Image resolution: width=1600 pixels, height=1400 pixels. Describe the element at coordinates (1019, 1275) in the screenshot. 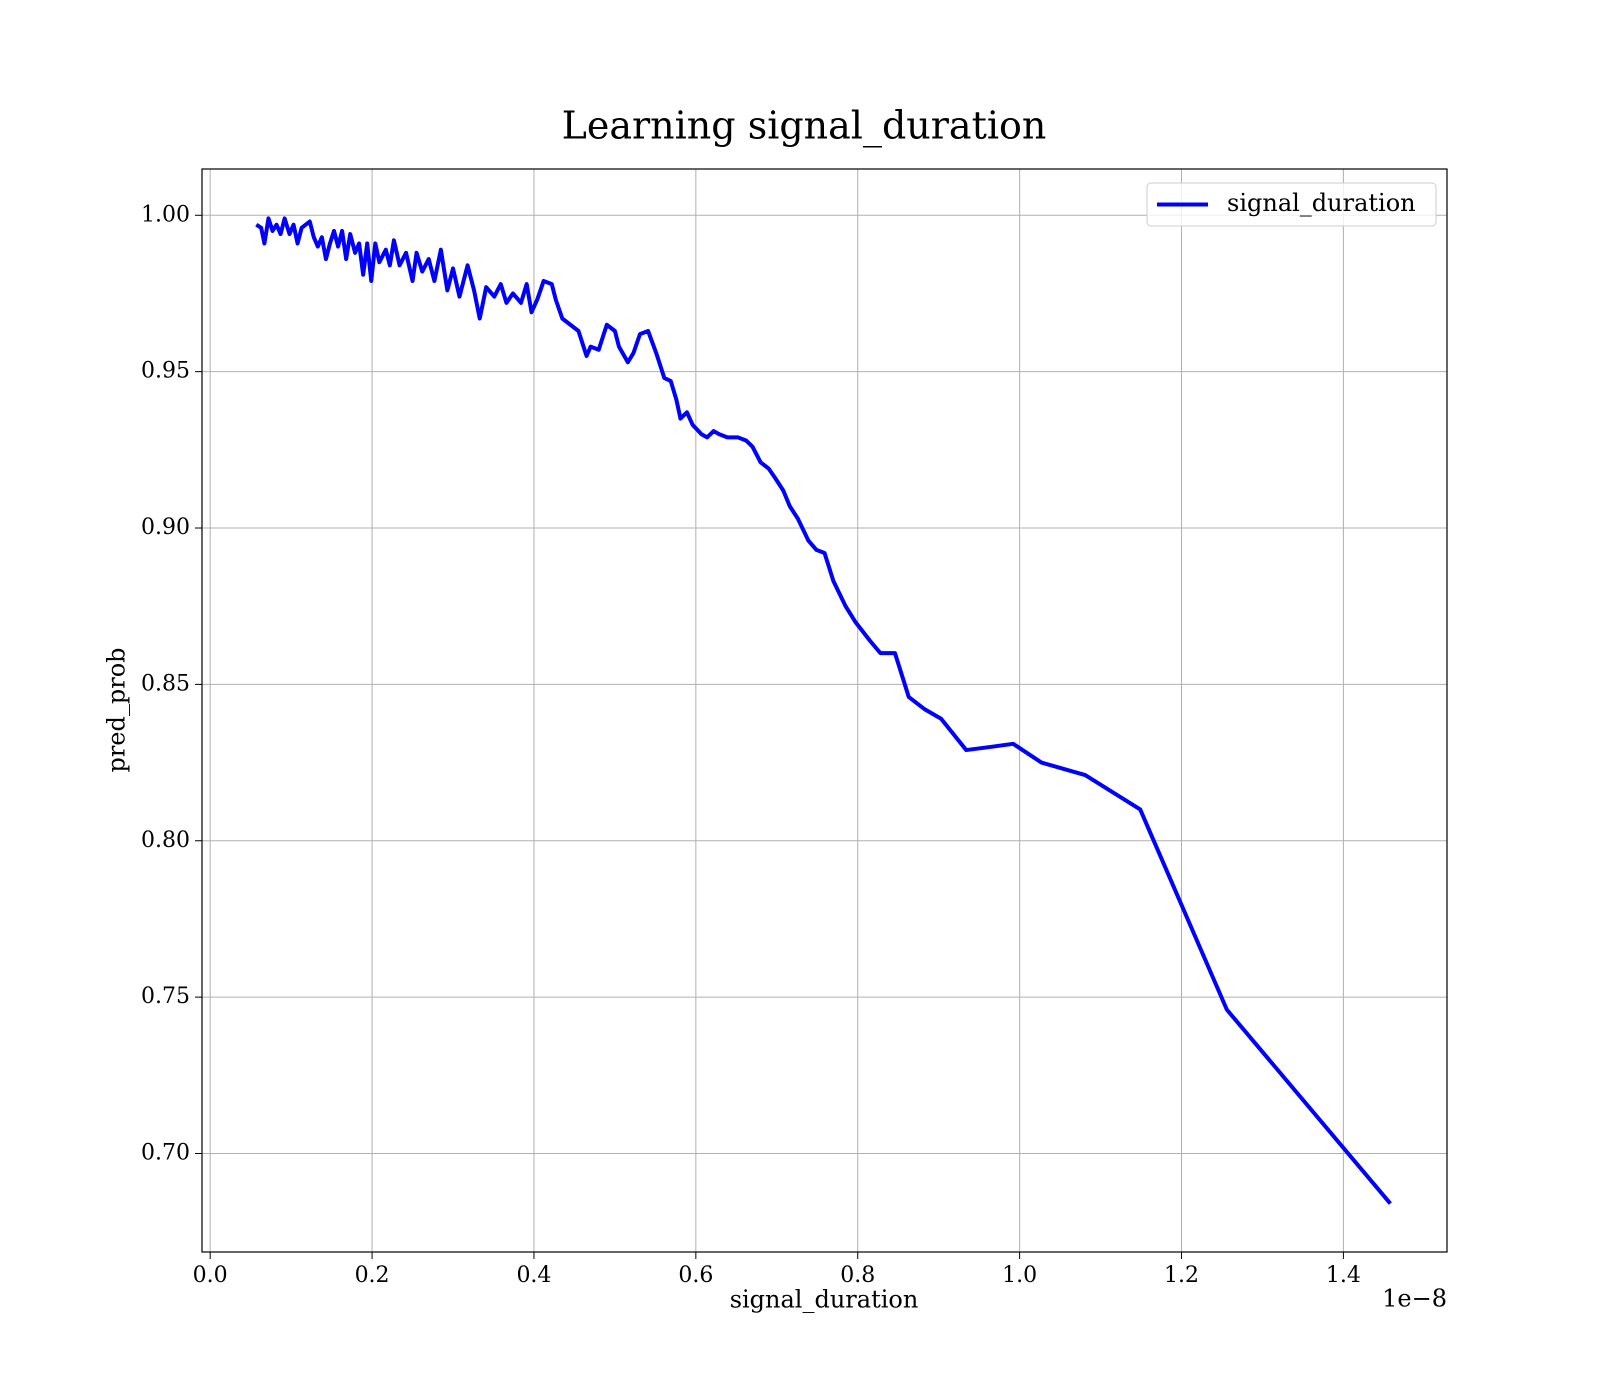

I see `x-tick-label: 1.0` at that location.